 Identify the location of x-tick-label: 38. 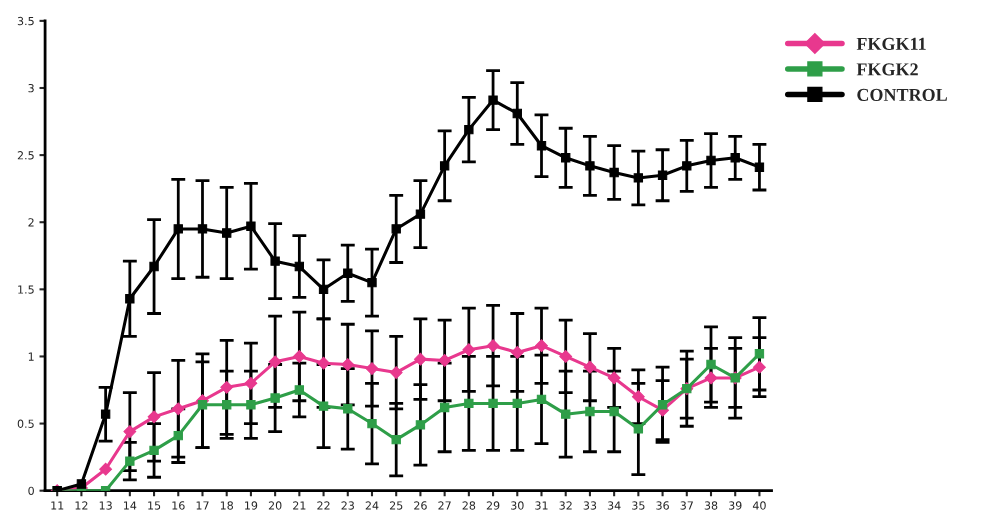
(711, 505).